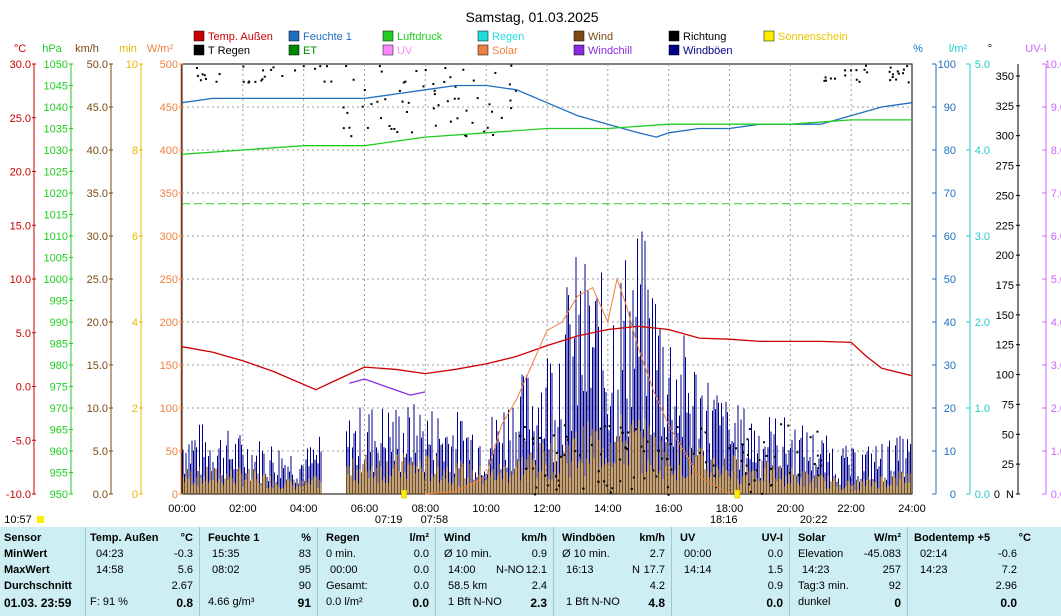  Describe the element at coordinates (56, 108) in the screenshot. I see `y-tick-label: 1040` at that location.